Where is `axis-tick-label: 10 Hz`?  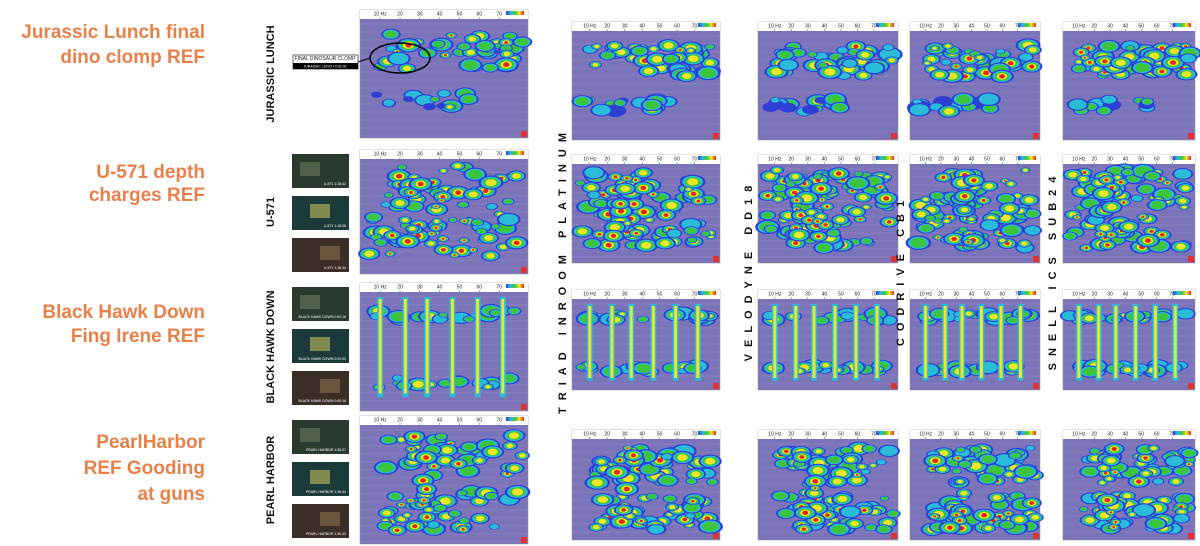
axis-tick-label: 10 Hz is located at coordinates (926, 160).